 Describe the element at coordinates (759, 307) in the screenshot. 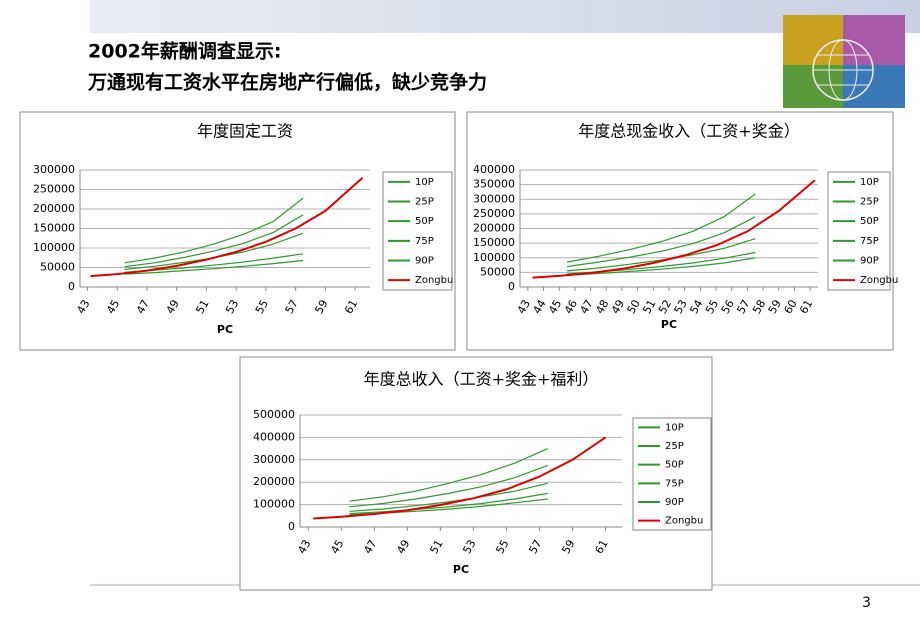

I see `x-tick-label: 58` at that location.